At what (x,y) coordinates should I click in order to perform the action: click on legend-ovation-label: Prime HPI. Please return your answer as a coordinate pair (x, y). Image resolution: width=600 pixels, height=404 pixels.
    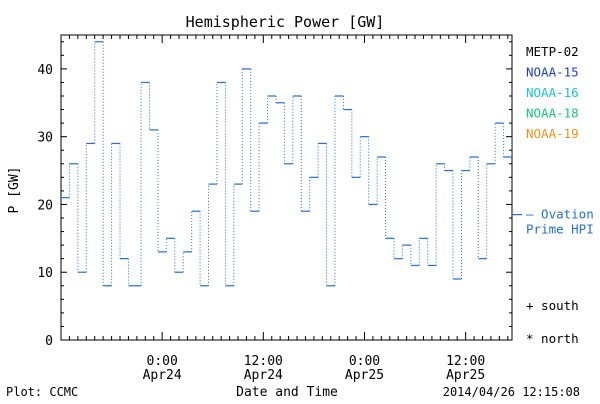
    Looking at the image, I should click on (560, 229).